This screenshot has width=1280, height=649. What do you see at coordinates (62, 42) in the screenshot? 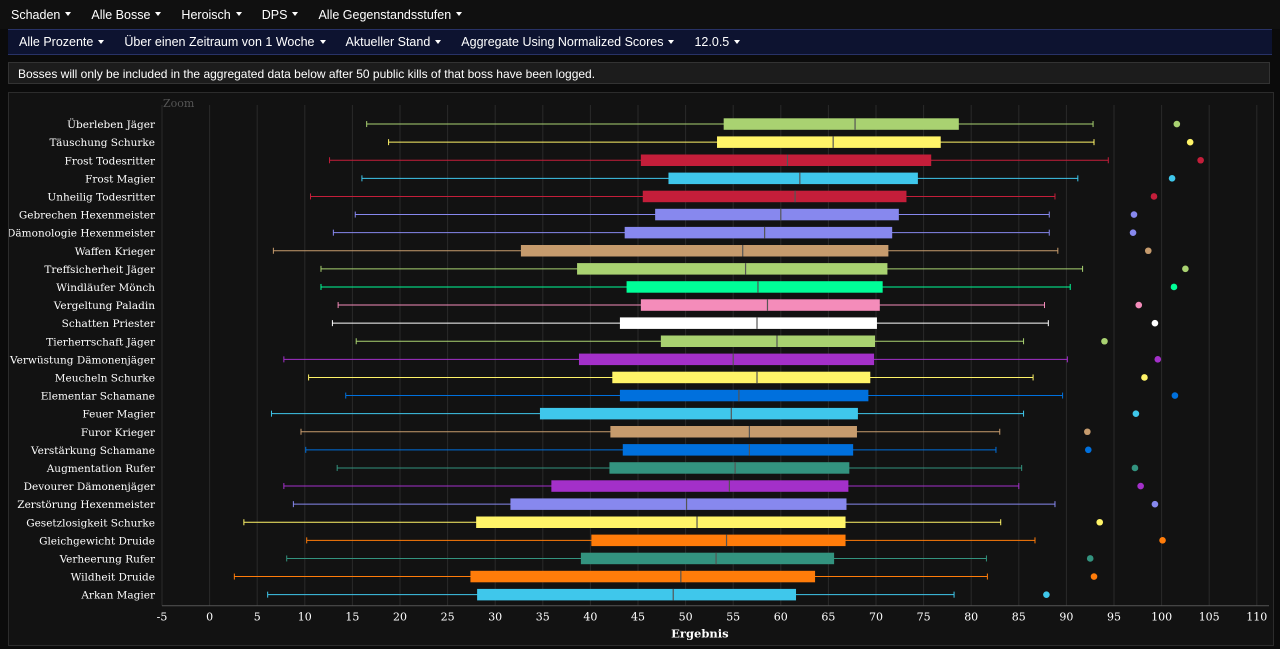
I see `filter-item-0: Alle Prozente` at bounding box center [62, 42].